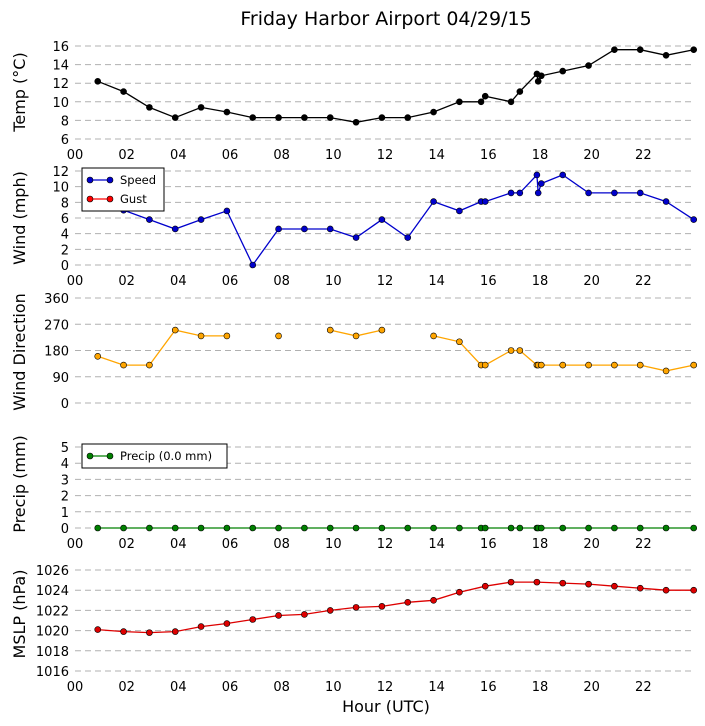  What do you see at coordinates (19, 92) in the screenshot?
I see `y-axis-label: Temp (°C)` at bounding box center [19, 92].